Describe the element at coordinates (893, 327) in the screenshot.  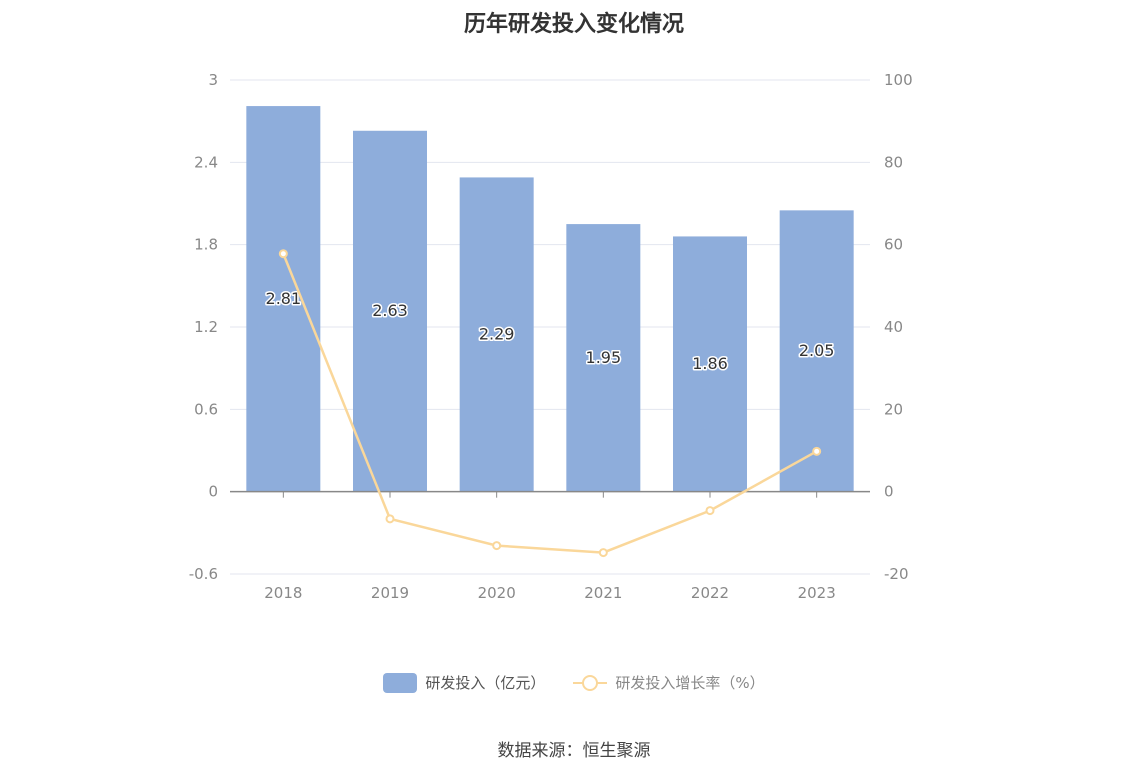
I see `y-right-tick-label: 40` at that location.